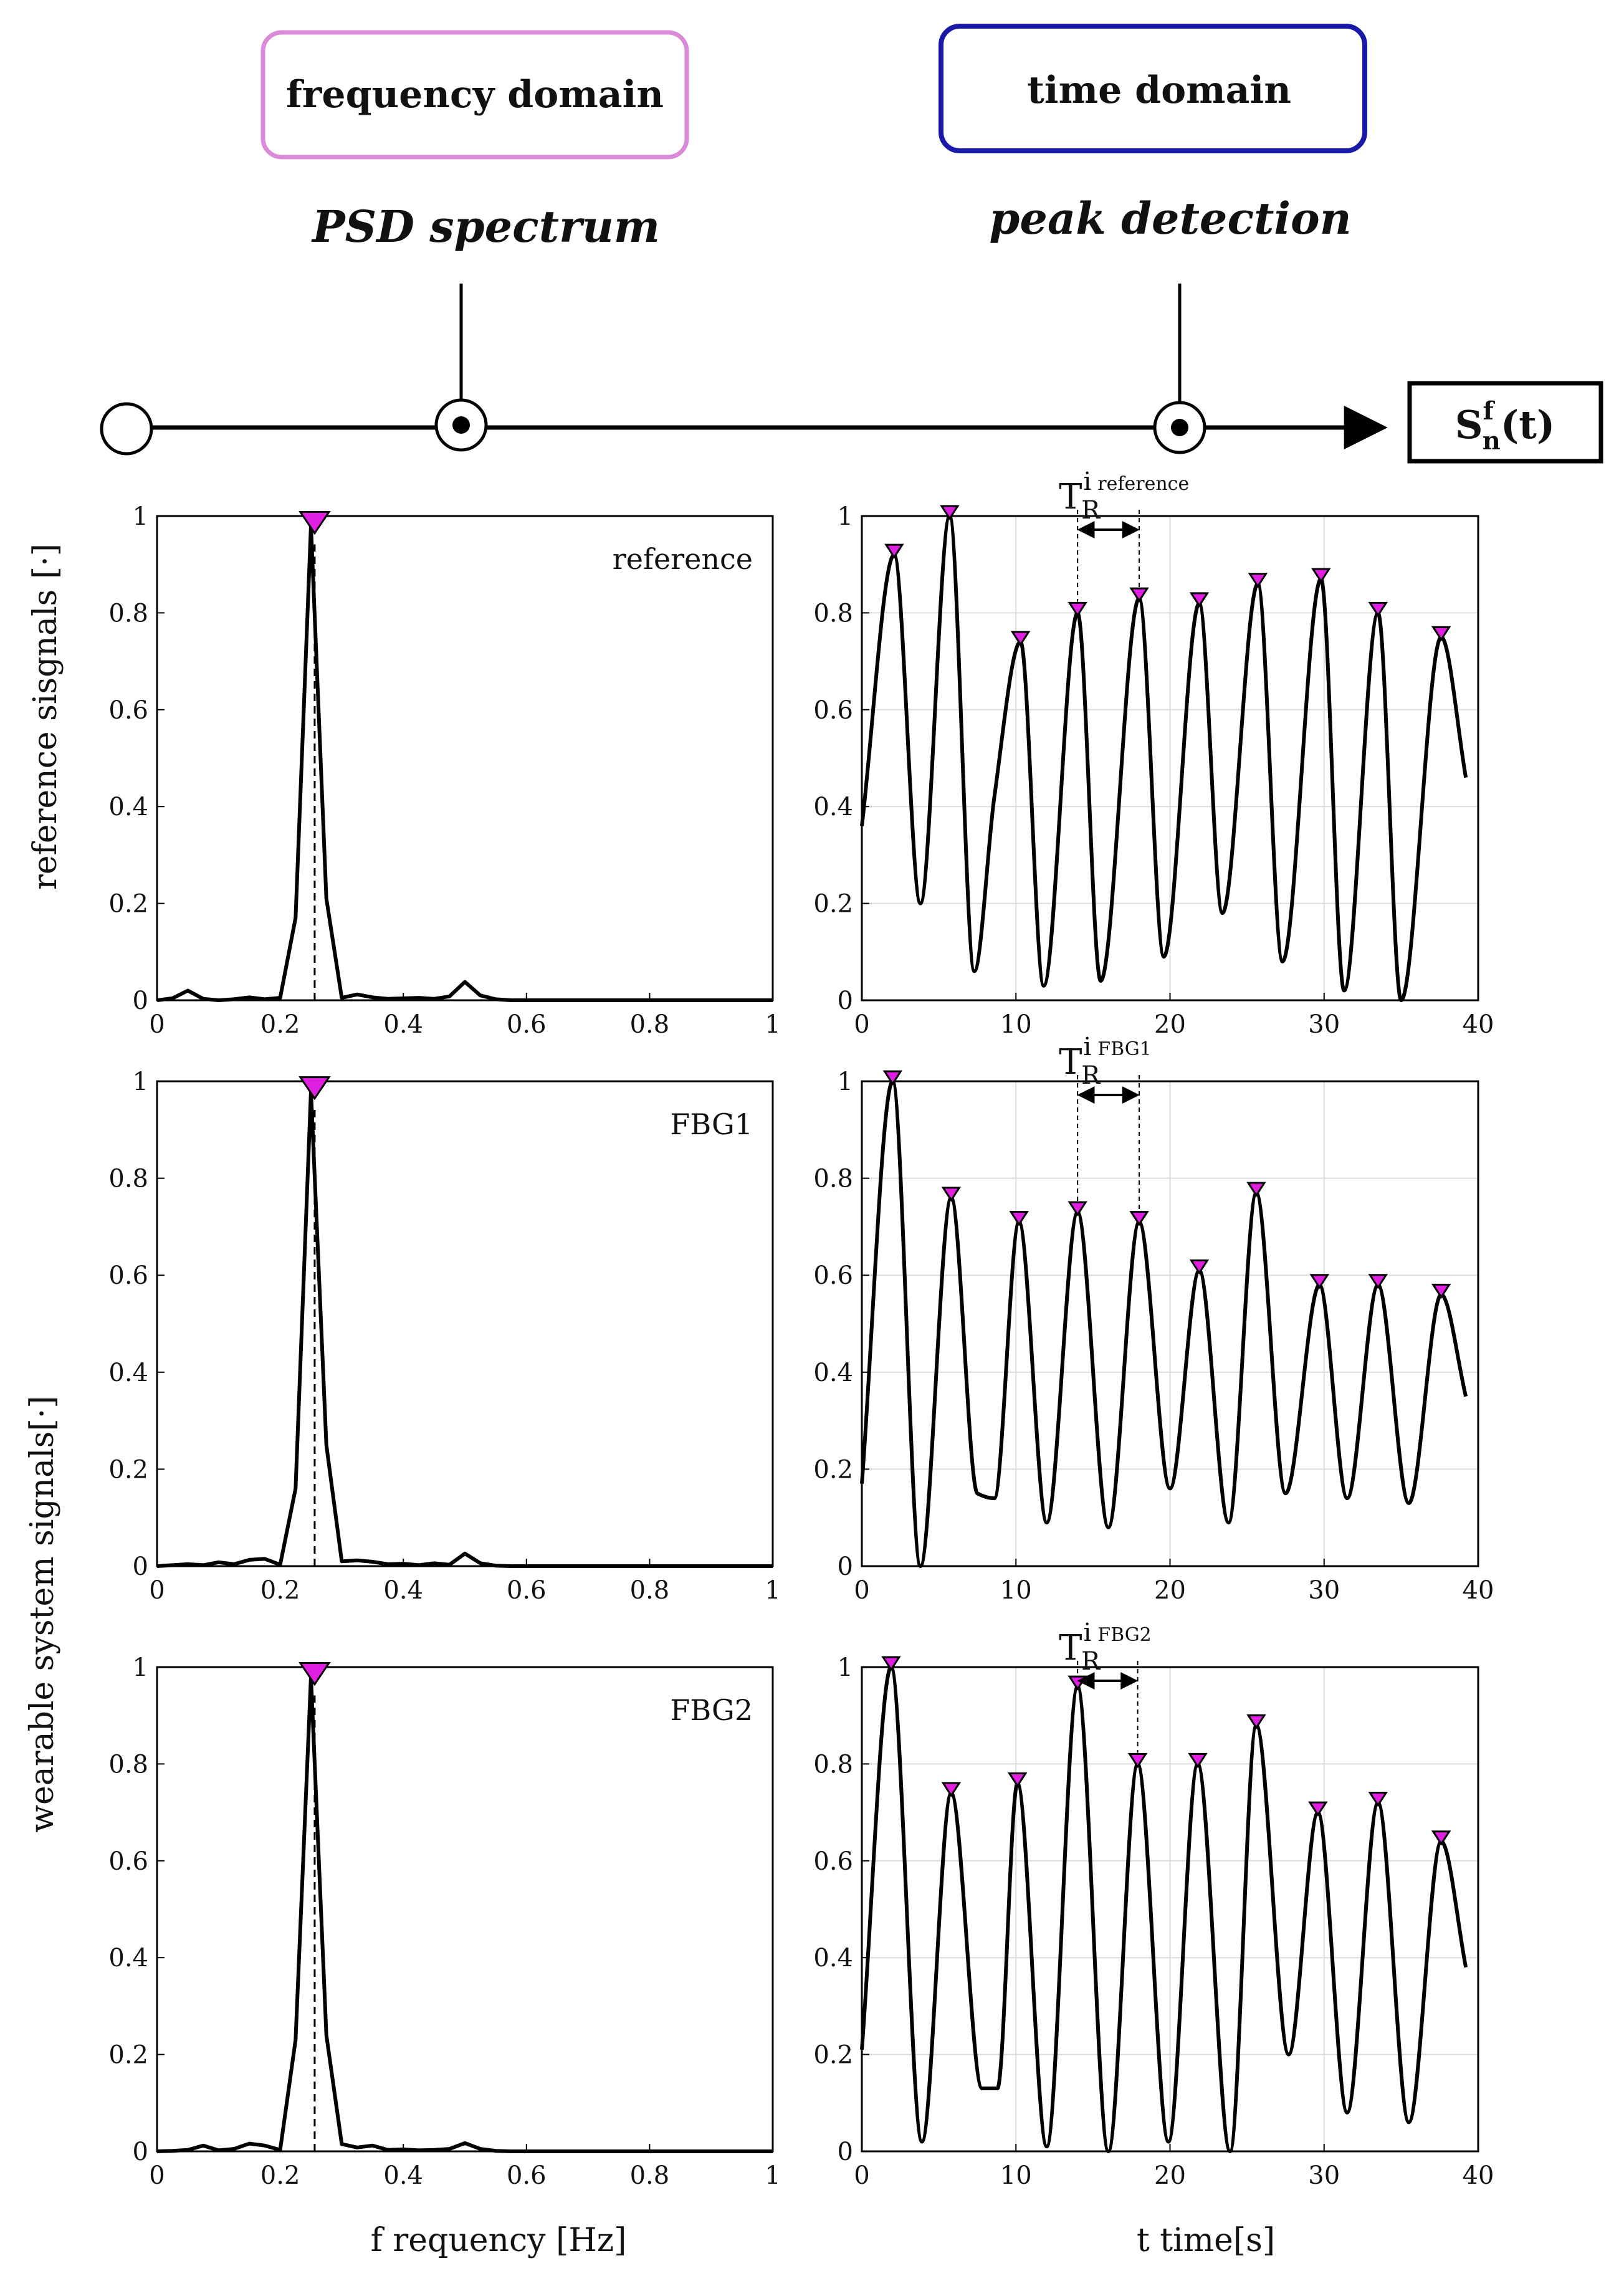 The height and width of the screenshot is (2271, 1624). What do you see at coordinates (1124, 496) in the screenshot?
I see `period-label: Ti reference R` at bounding box center [1124, 496].